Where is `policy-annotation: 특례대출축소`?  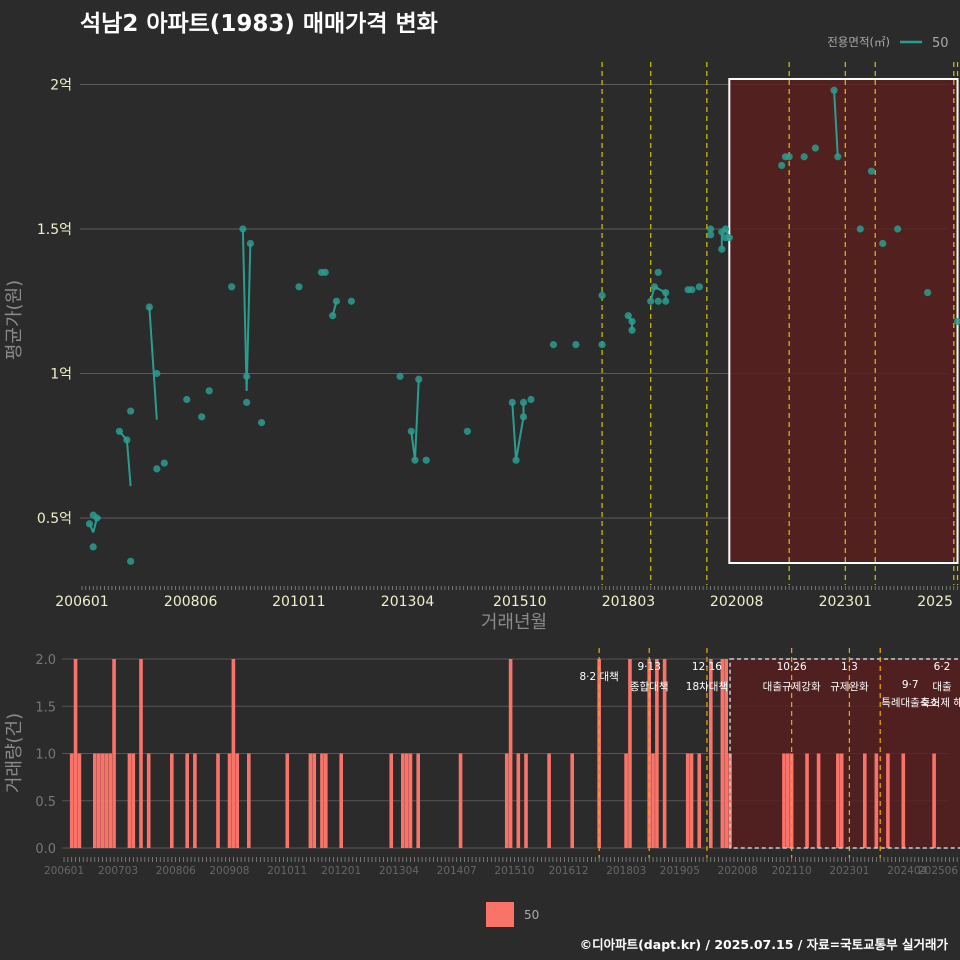
policy-annotation: 특례대출축소 is located at coordinates (910, 703).